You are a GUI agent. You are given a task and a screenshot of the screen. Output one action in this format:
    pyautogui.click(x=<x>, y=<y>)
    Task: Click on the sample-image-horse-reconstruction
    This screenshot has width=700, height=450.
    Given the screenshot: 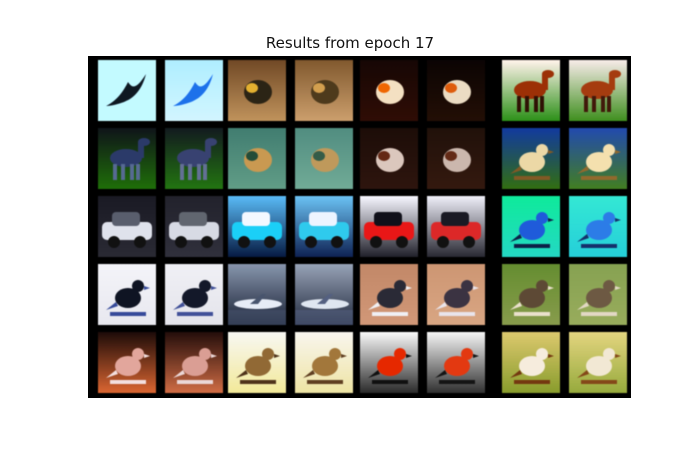 What is the action you would take?
    pyautogui.click(x=598, y=90)
    